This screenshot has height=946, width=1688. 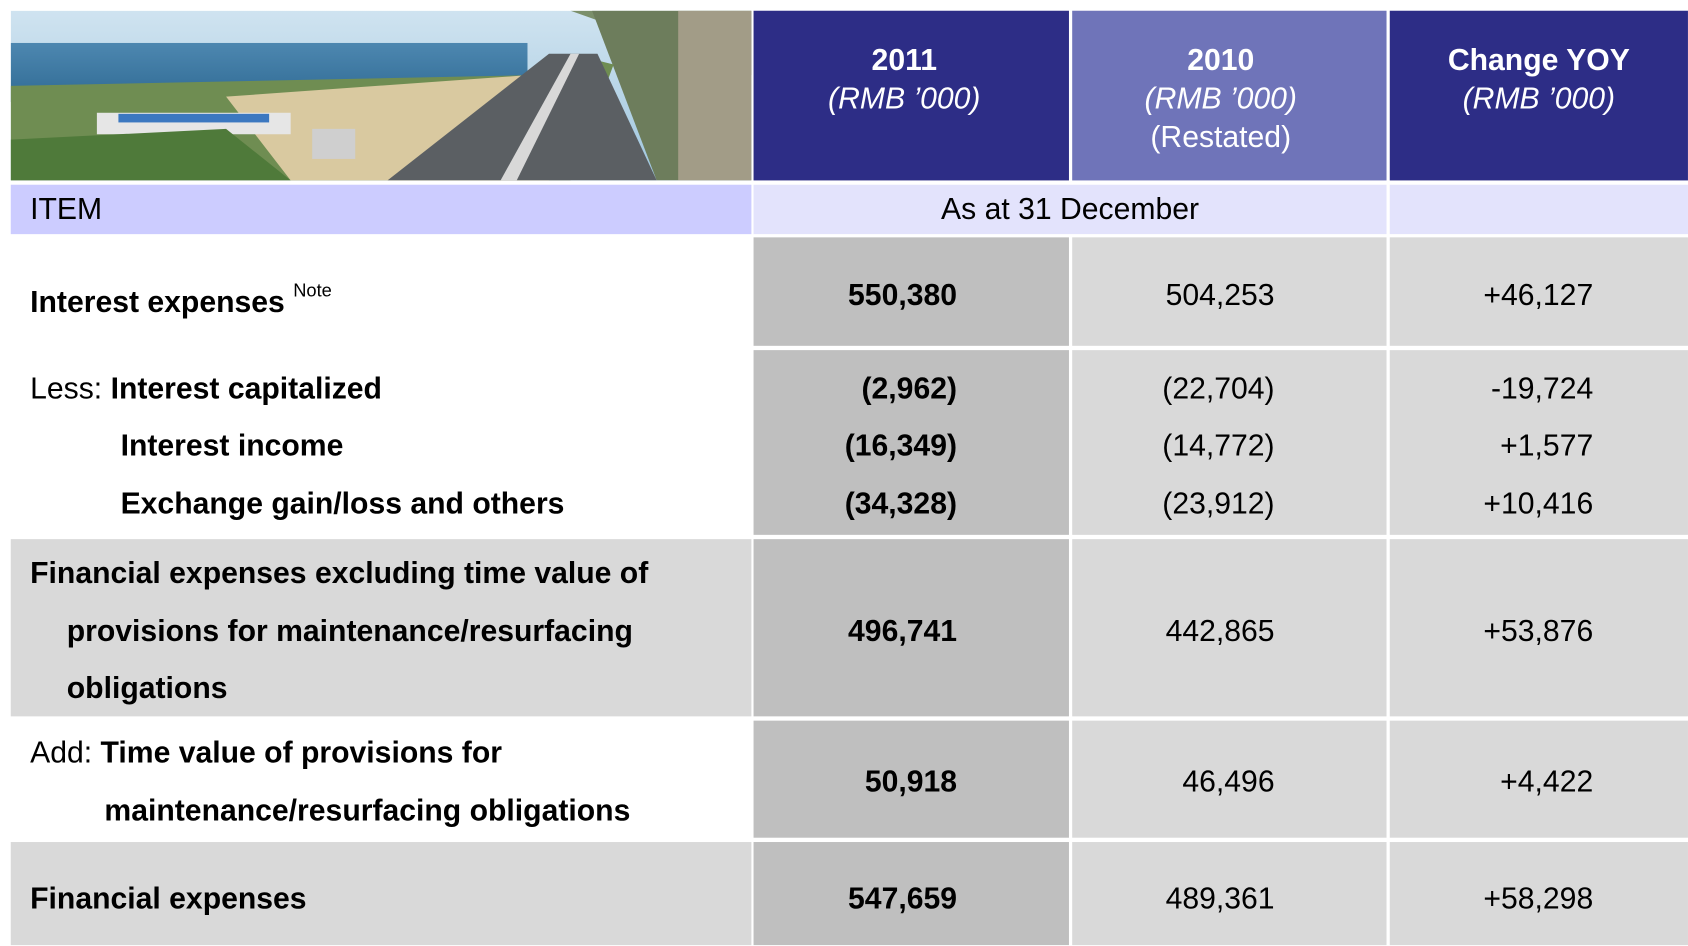 What do you see at coordinates (1538, 898) in the screenshot?
I see `value: +58,298` at bounding box center [1538, 898].